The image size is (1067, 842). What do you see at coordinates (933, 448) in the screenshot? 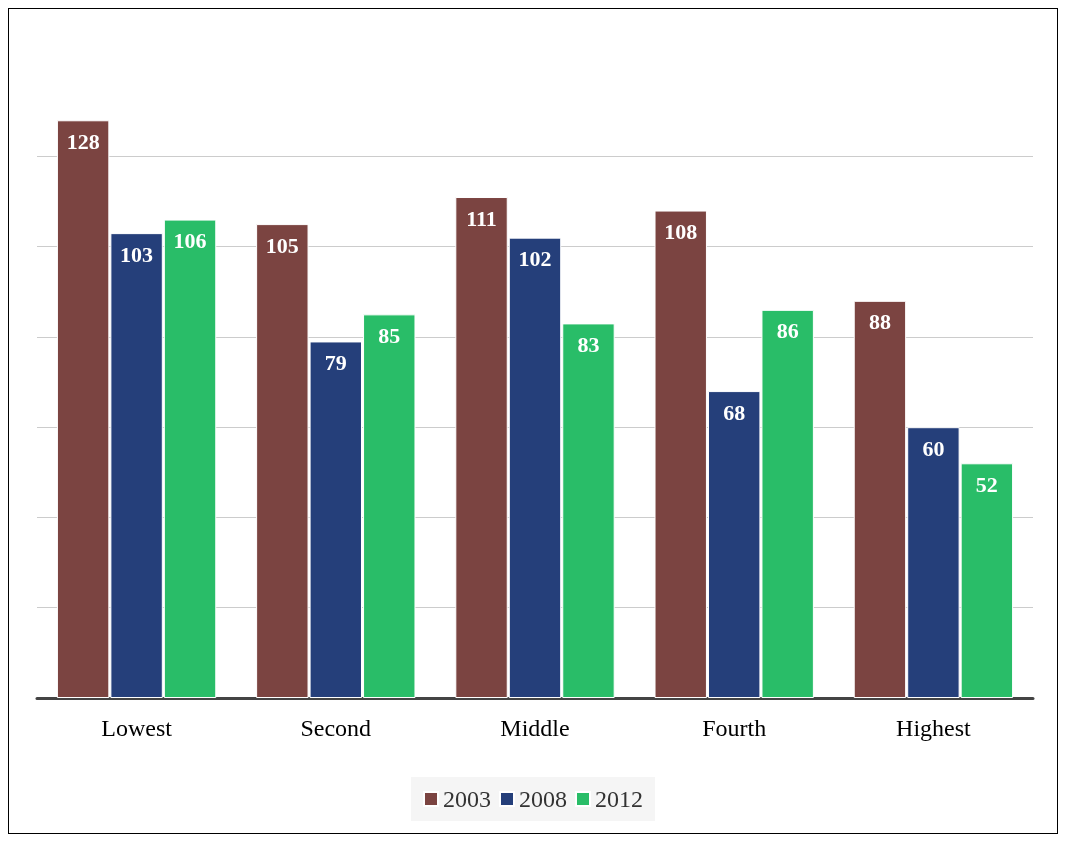
I see `data-label: 60` at bounding box center [933, 448].